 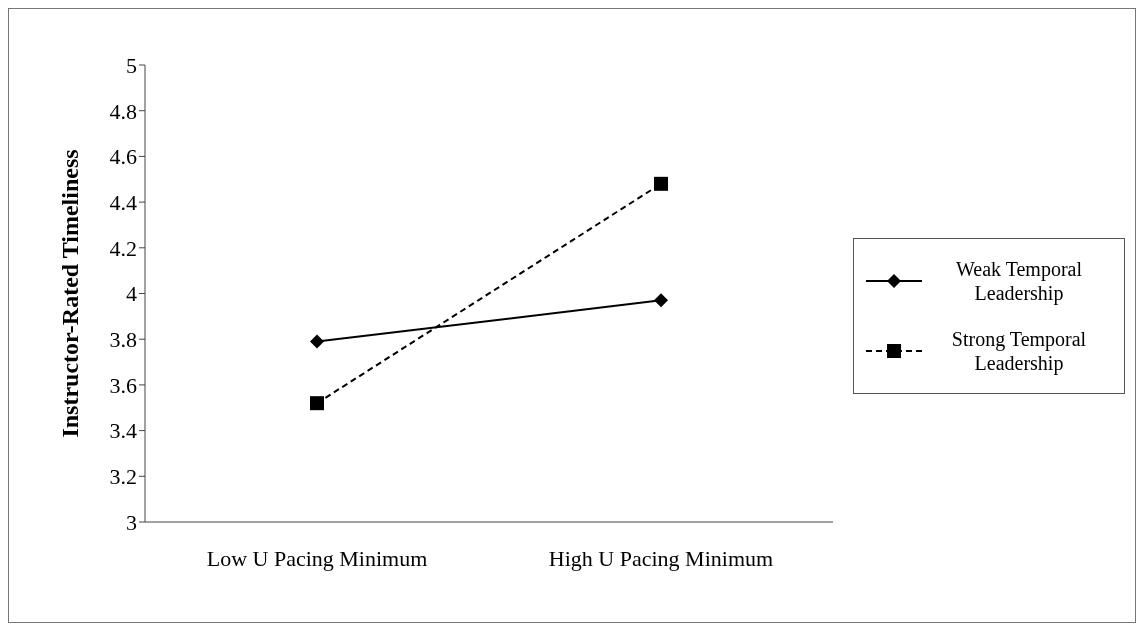 I want to click on y-axis-title: Instructor-Rated Timeliness, so click(x=69, y=293).